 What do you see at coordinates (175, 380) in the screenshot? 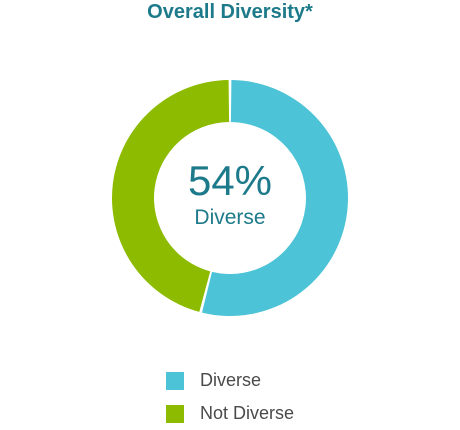
I see `legend-swatch-diverse` at bounding box center [175, 380].